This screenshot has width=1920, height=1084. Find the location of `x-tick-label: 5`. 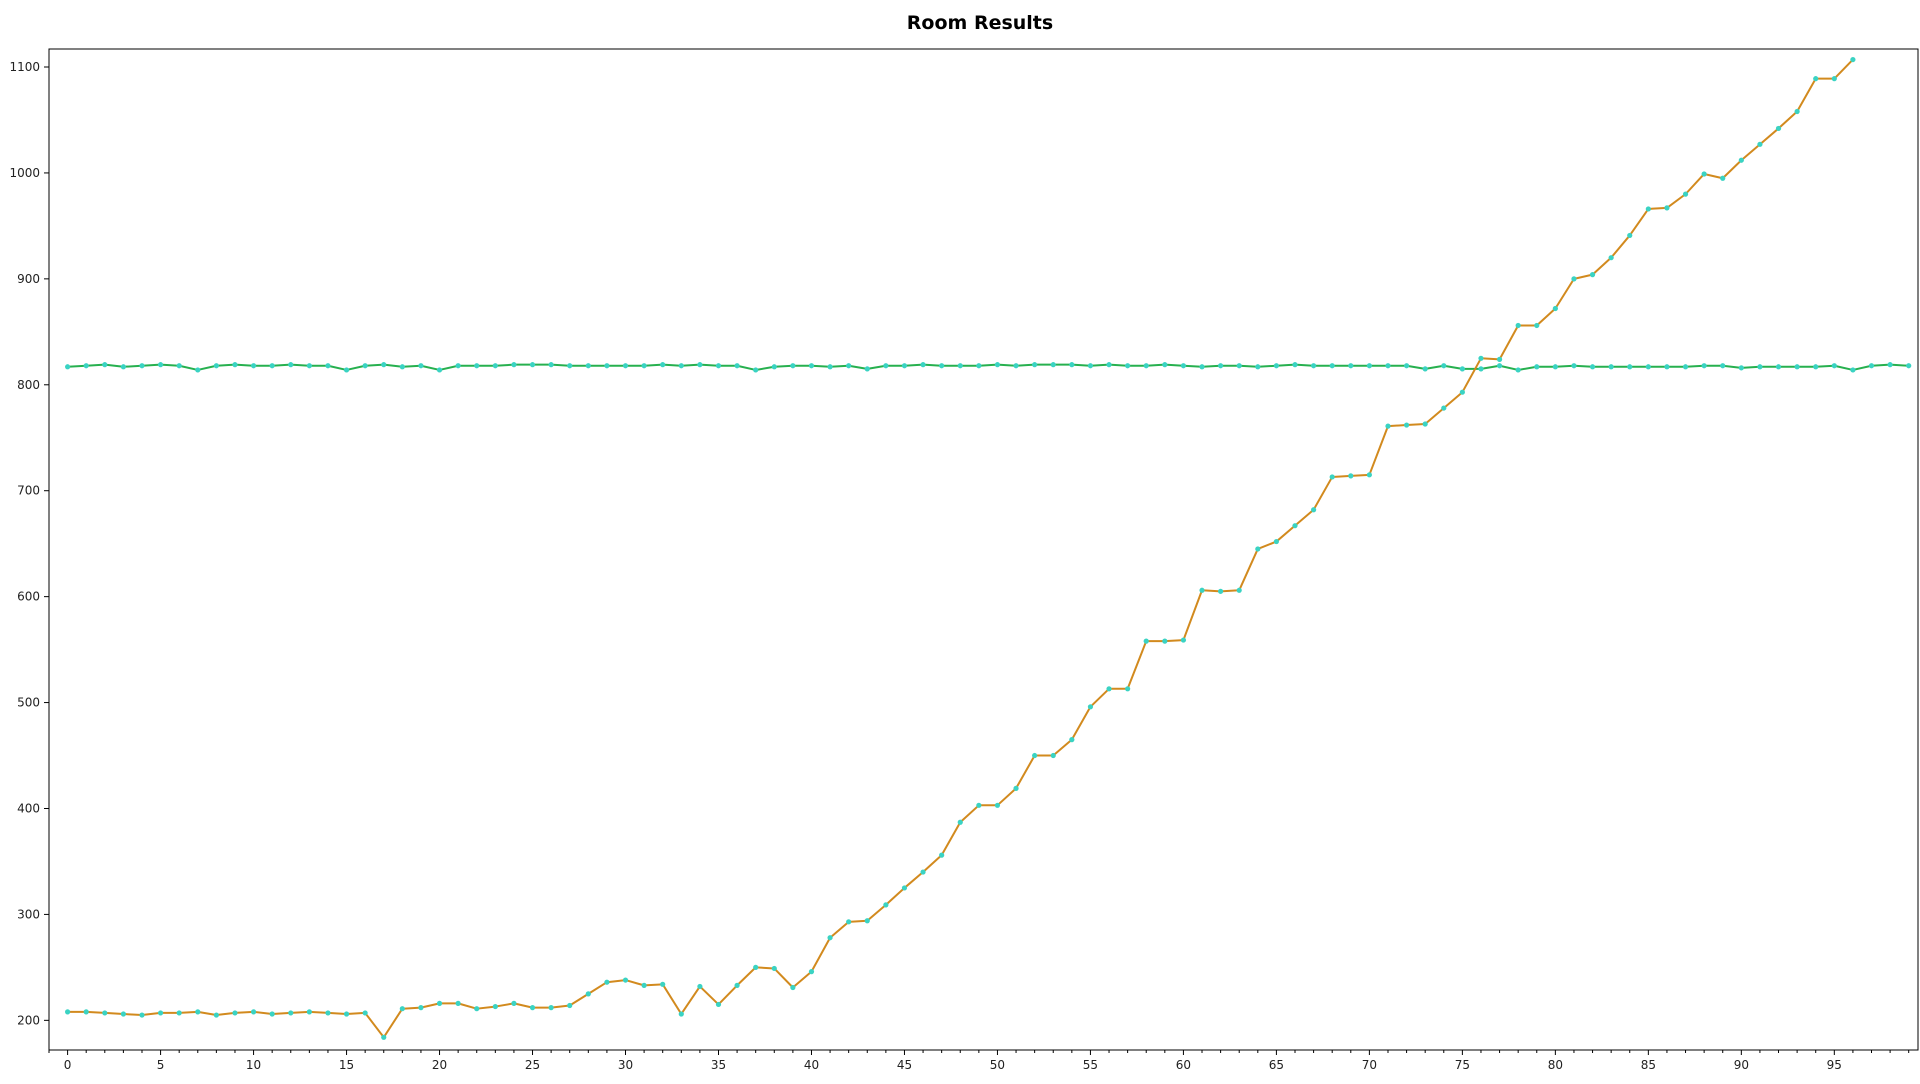

x-tick-label: 5 is located at coordinates (161, 1065).